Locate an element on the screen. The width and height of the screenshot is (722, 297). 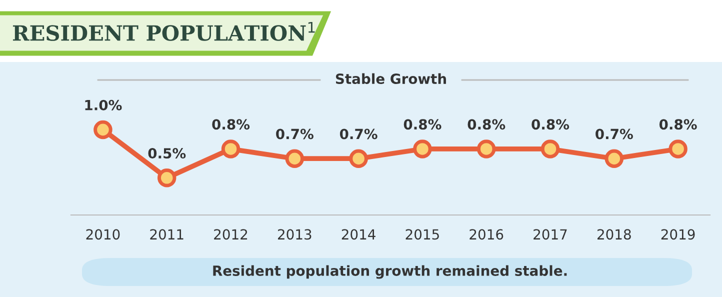
chart-title: RESIDENT POPULATION$^{1}$ is located at coordinates (163, 31).